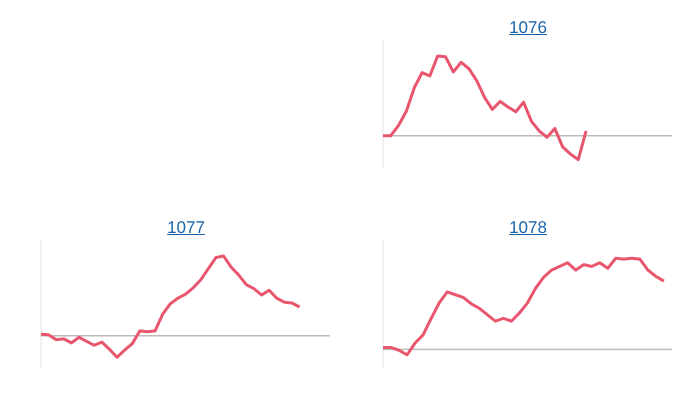  I want to click on chart-title: 1078, so click(528, 228).